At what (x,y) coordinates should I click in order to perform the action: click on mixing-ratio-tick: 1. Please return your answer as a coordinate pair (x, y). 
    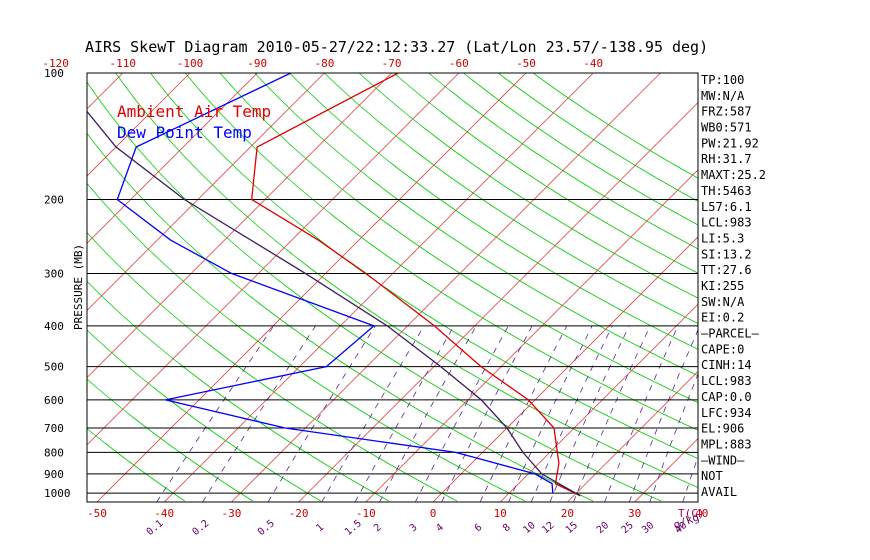
    Looking at the image, I should click on (320, 528).